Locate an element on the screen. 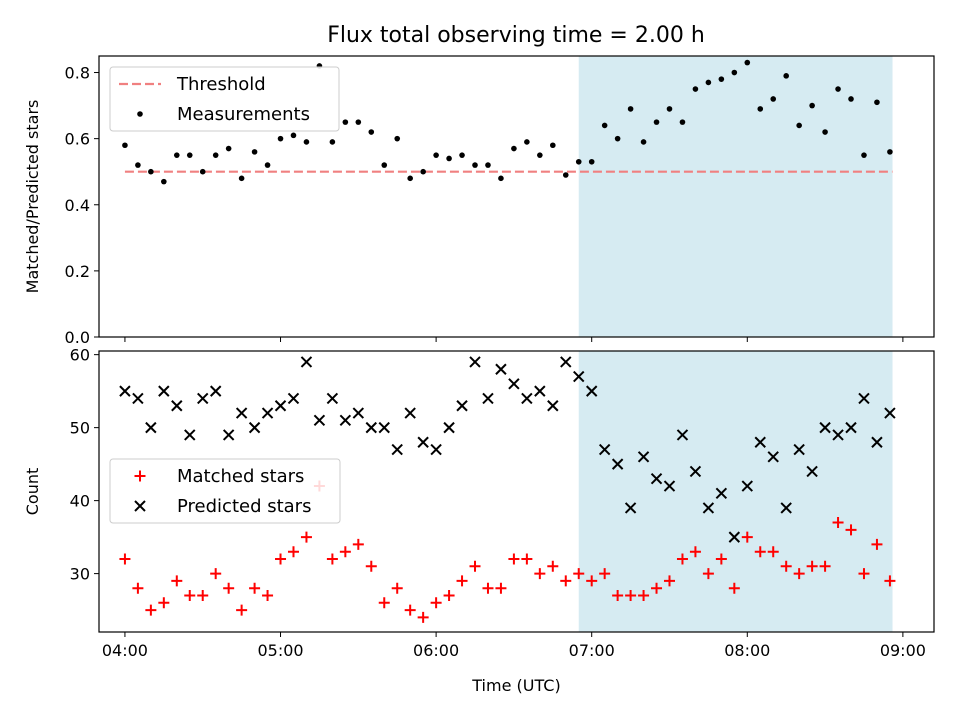  legend-predicted-label: Predicted stars is located at coordinates (244, 506).